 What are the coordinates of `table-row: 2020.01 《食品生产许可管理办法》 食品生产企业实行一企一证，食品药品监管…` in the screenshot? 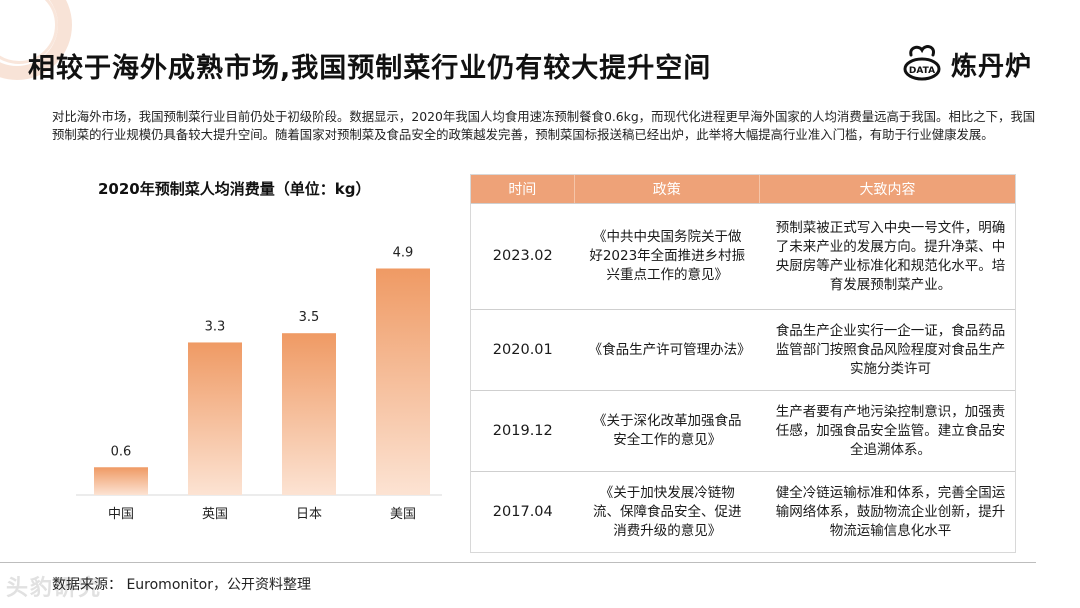 It's located at (743, 349).